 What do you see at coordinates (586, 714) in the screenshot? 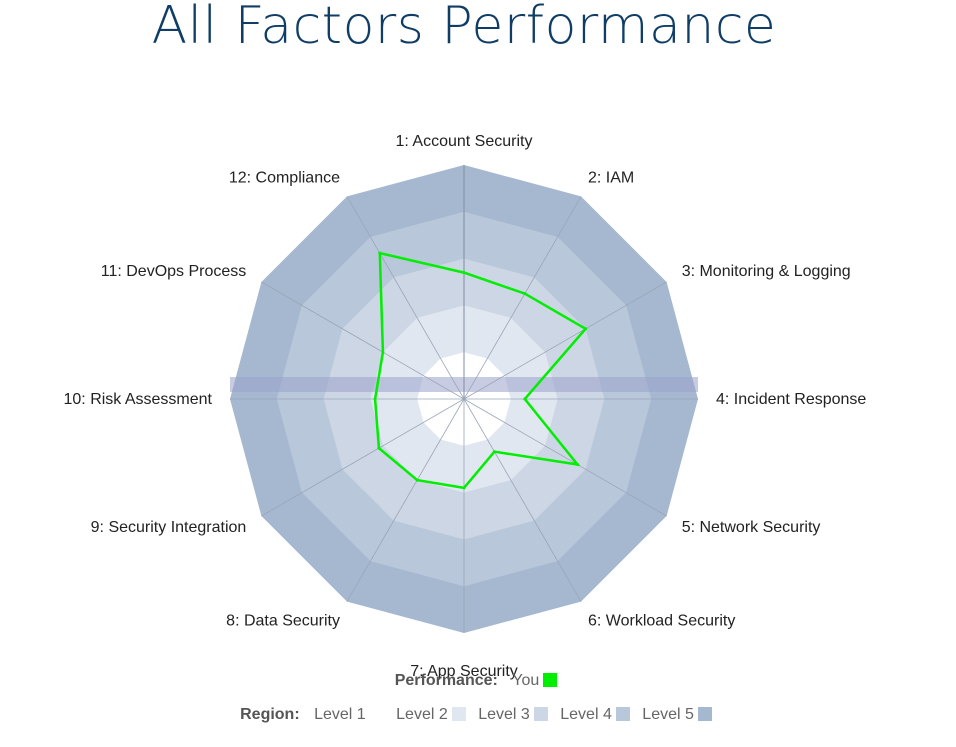
I see `legend-item-level-4-label: Level 4` at bounding box center [586, 714].